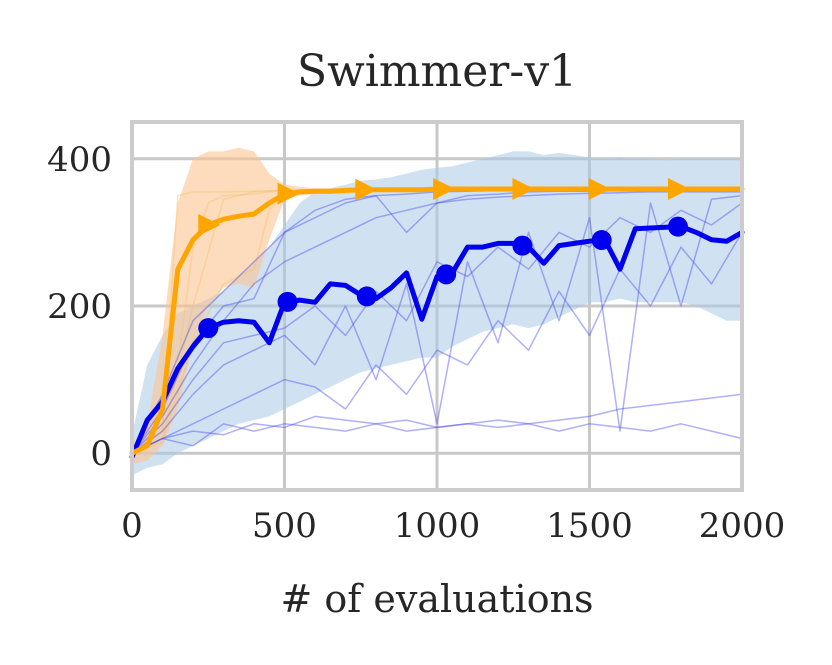 This screenshot has width=832, height=665. Describe the element at coordinates (437, 71) in the screenshot. I see `chart-title: Swimmer-v1` at that location.